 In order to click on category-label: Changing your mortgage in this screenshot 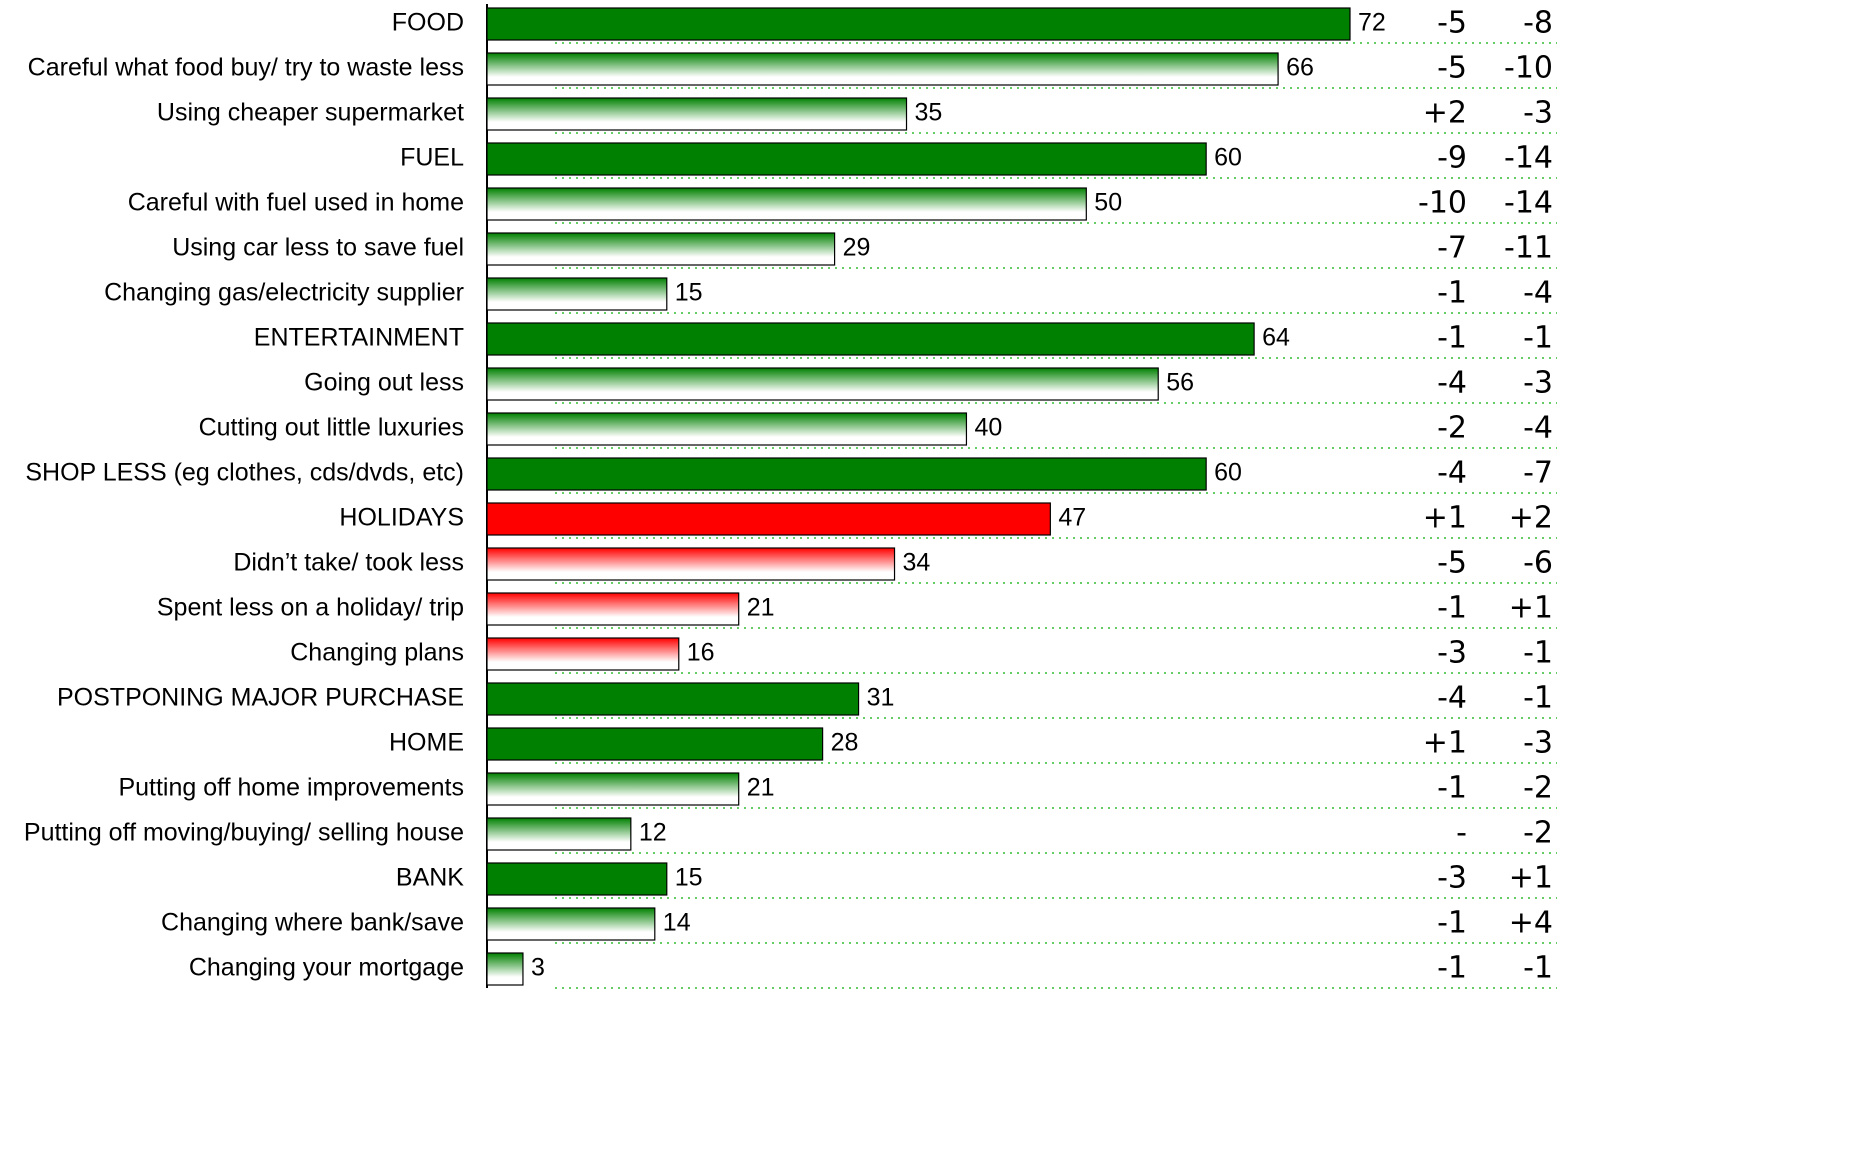, I will do `click(326, 968)`.